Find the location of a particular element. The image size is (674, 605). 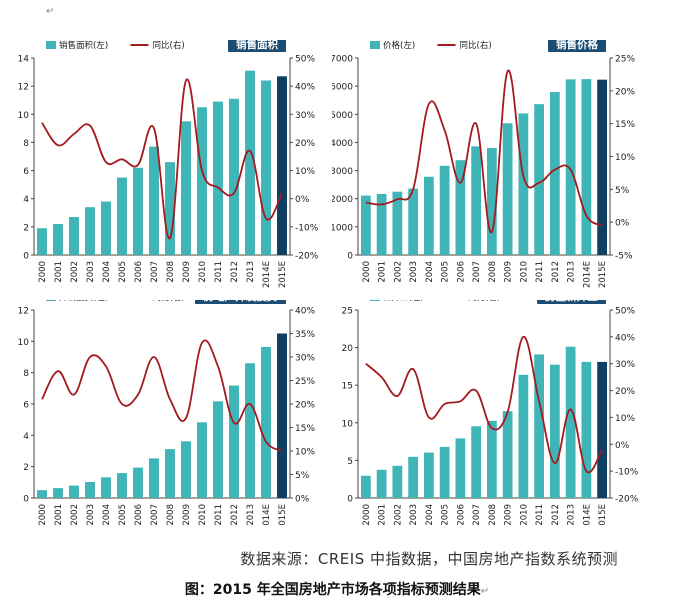

bar-2008 is located at coordinates (491, 459).